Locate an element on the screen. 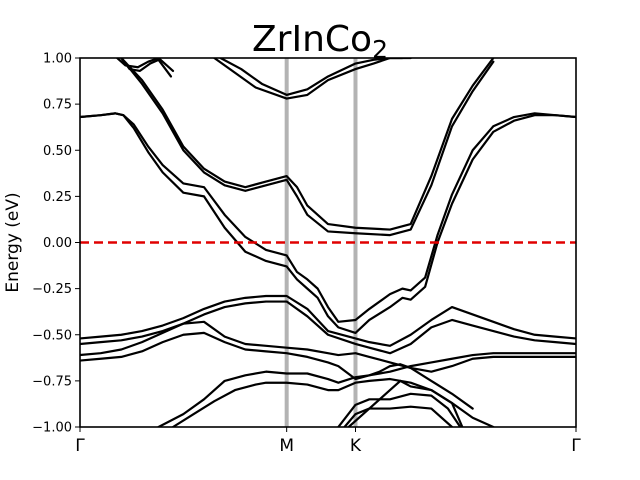 This screenshot has width=640, height=480. chart-title-main: ZrInCo is located at coordinates (312, 39).